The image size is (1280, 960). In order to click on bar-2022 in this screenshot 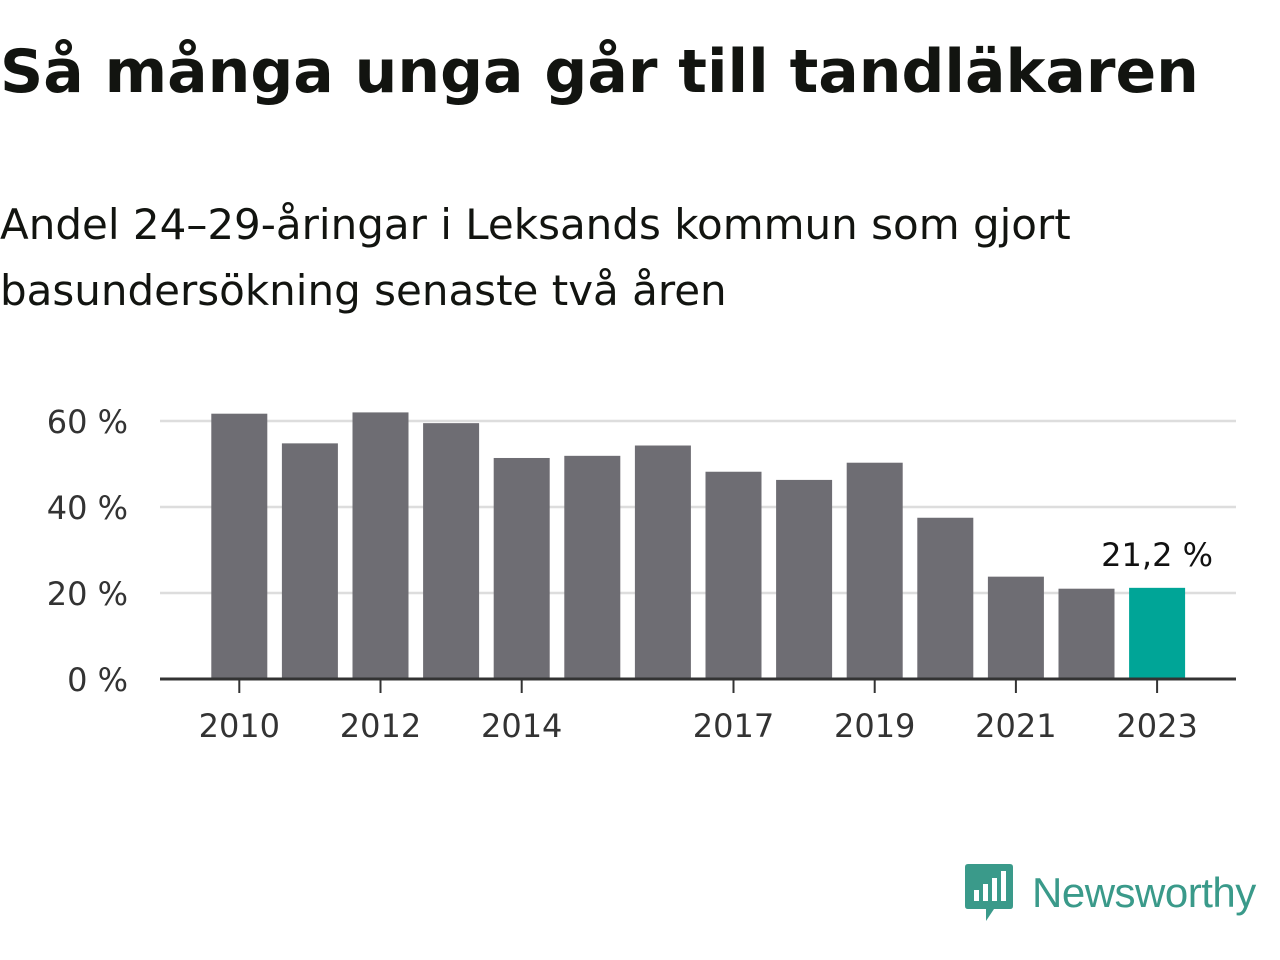, I will do `click(1086, 633)`.